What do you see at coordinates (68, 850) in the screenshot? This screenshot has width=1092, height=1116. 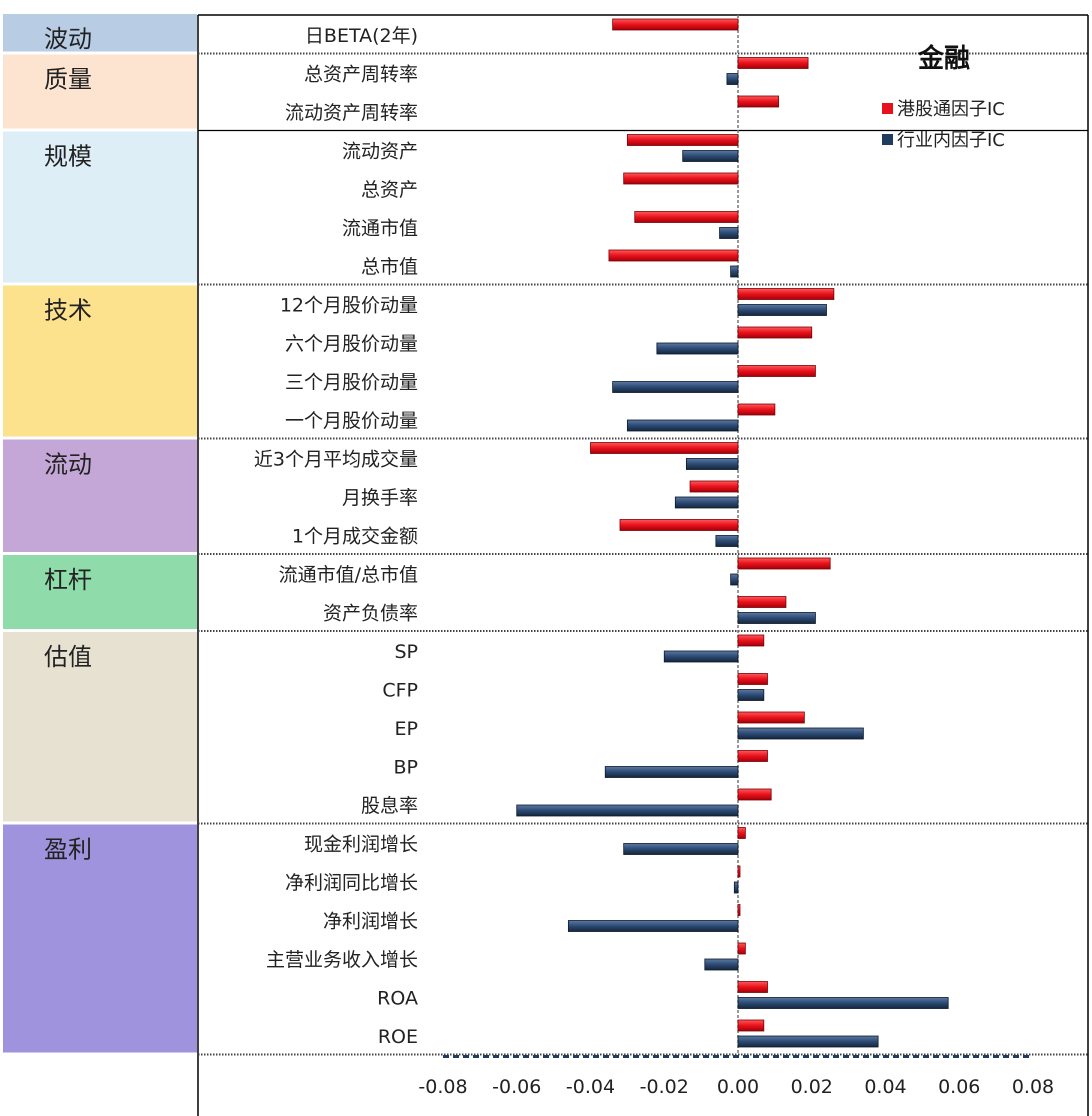 I see `group-label: 盈利` at bounding box center [68, 850].